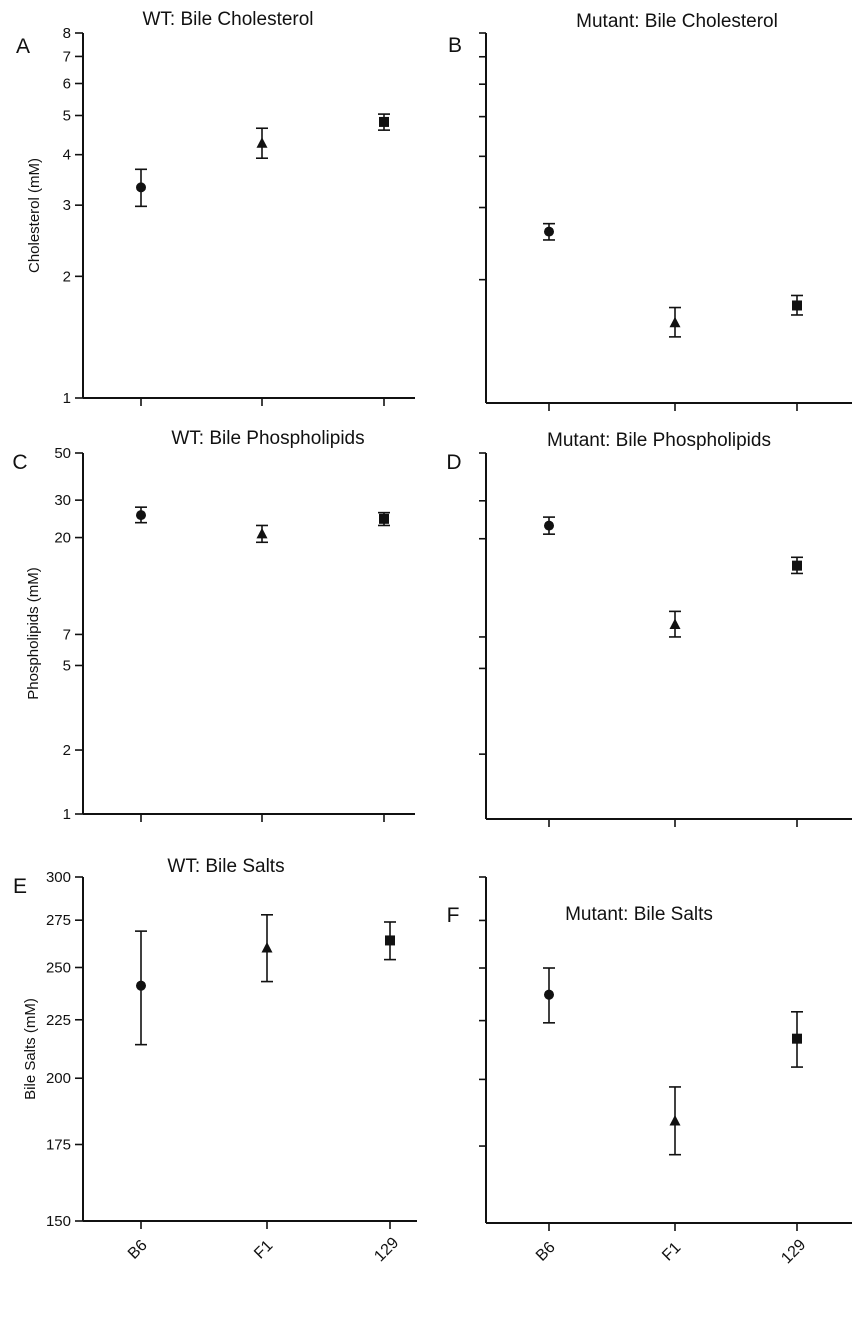 The image size is (852, 1320). What do you see at coordinates (62, 453) in the screenshot?
I see `y-tick-label: 50` at bounding box center [62, 453].